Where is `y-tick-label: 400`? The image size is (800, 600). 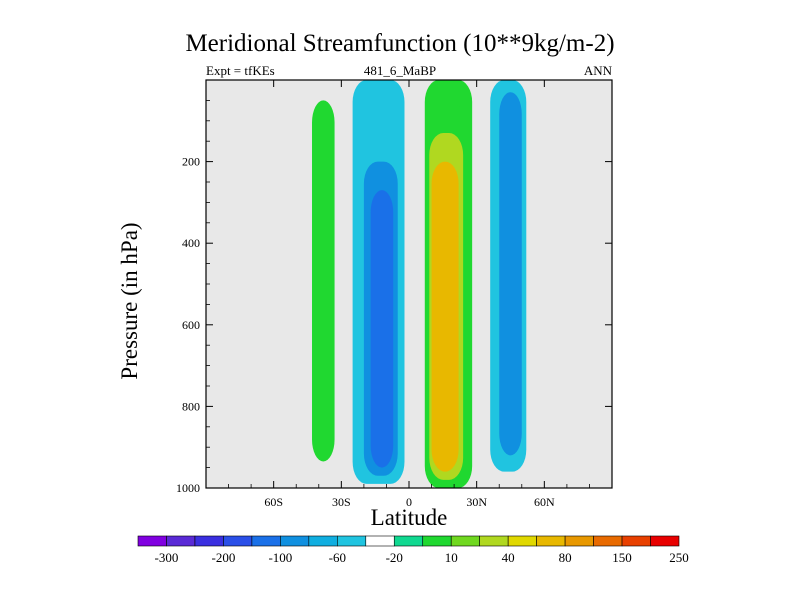
y-tick-label: 400 is located at coordinates (191, 243).